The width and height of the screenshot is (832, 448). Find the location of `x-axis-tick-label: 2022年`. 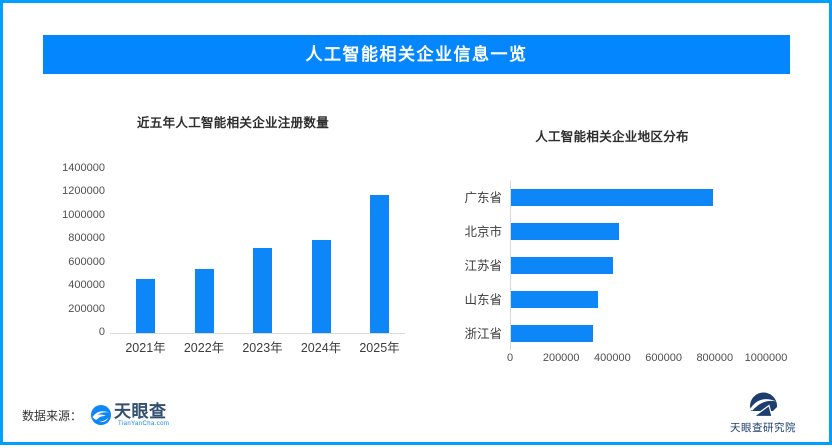

x-axis-tick-label: 2022年 is located at coordinates (204, 348).